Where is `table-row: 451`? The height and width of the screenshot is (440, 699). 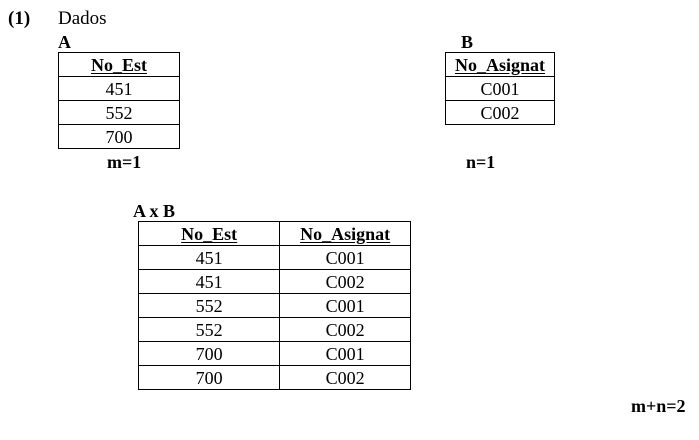
table-row: 451 is located at coordinates (119, 88).